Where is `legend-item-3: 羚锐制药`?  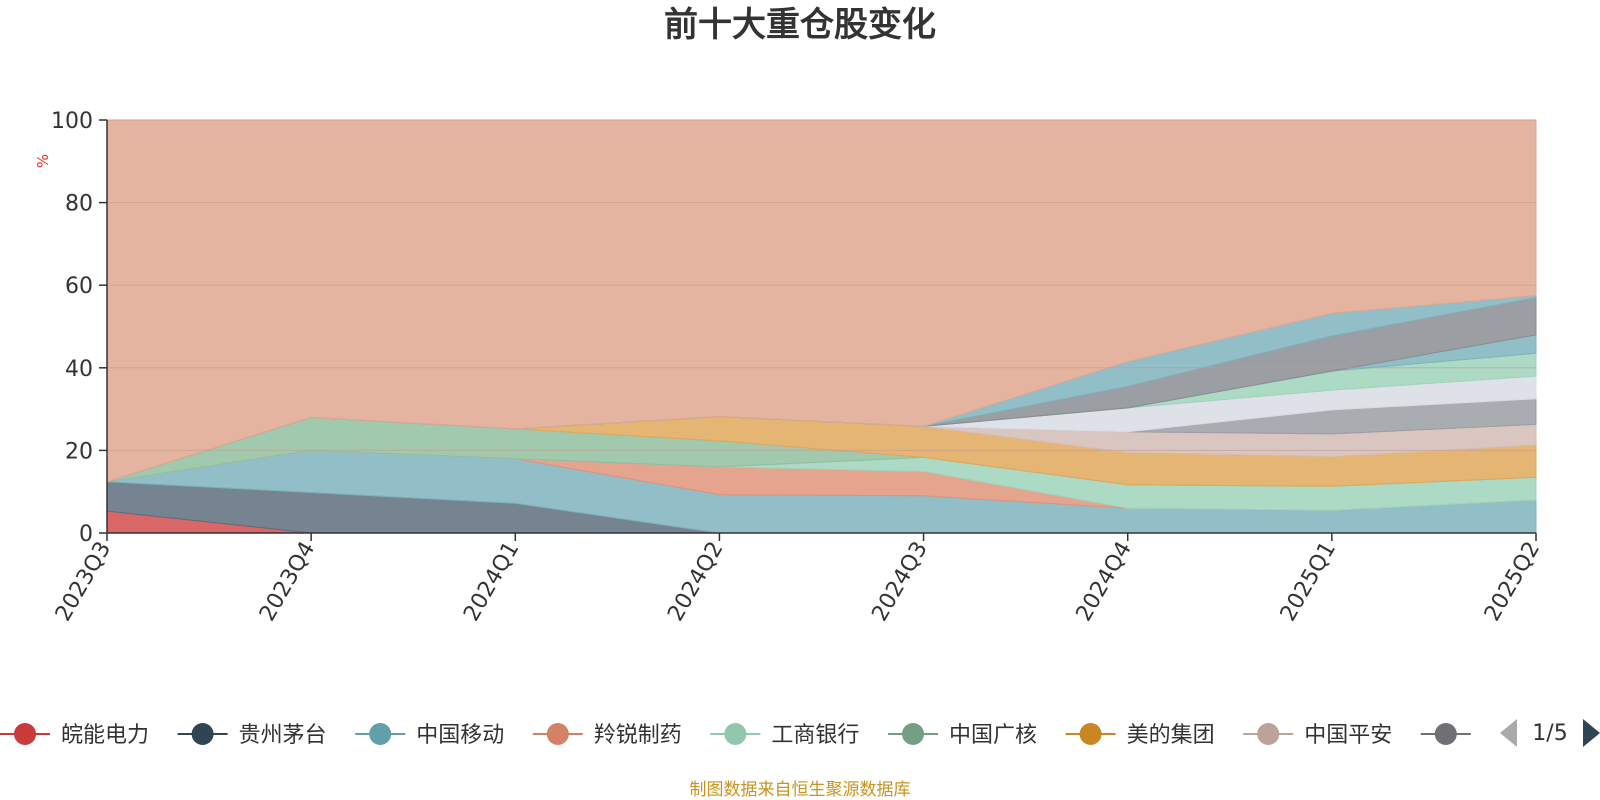 legend-item-3: 羚锐制药 is located at coordinates (607, 735).